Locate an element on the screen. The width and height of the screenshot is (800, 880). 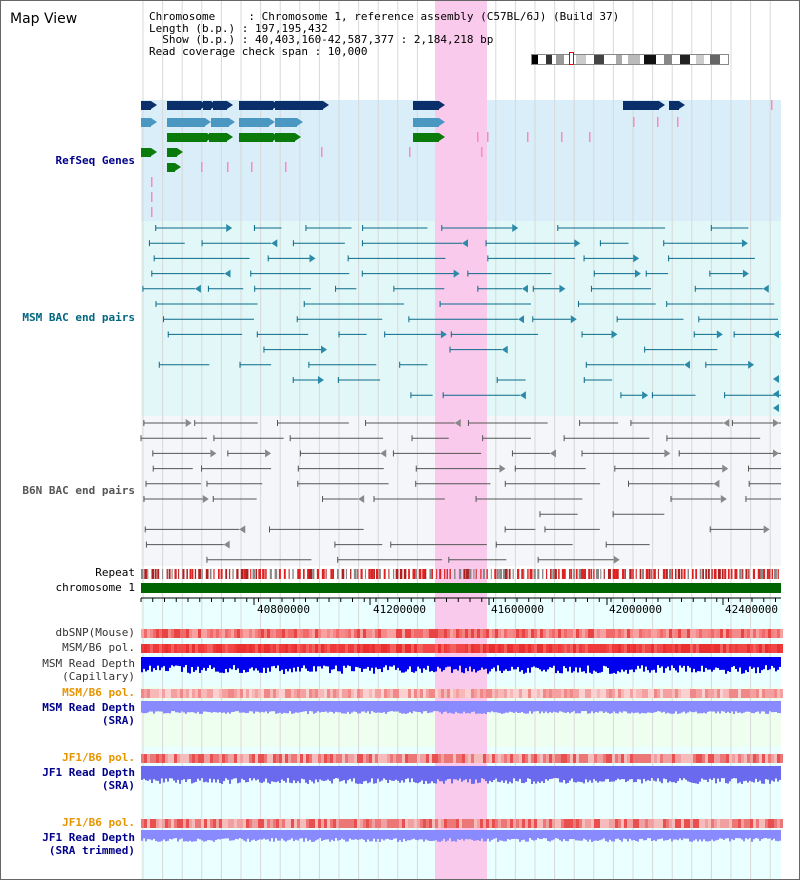
chromosome-ideogram is located at coordinates (630, 59).